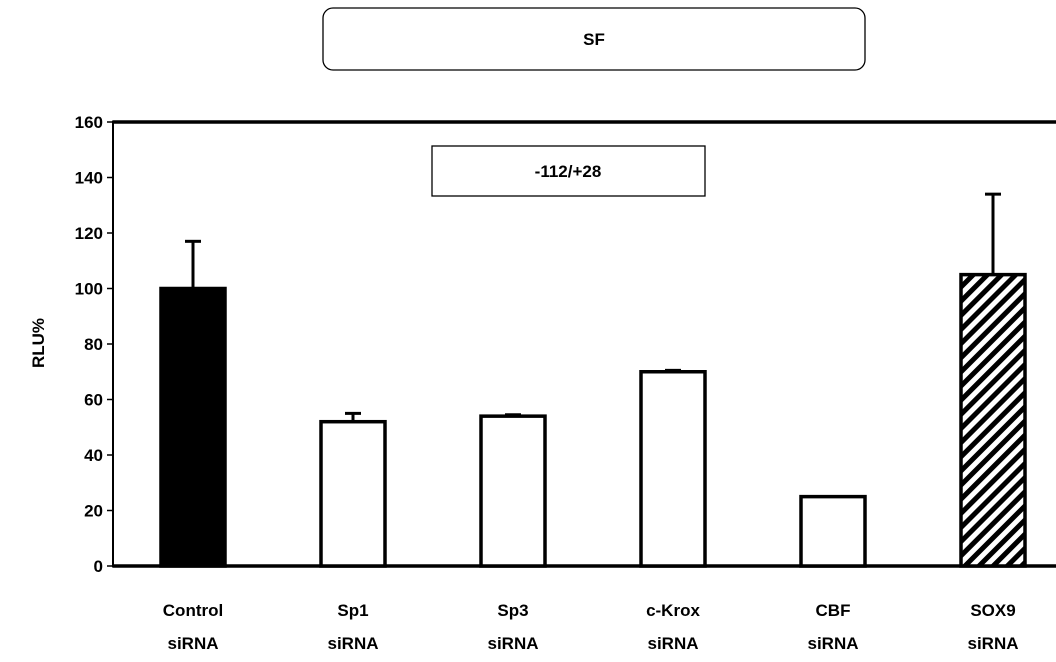  I want to click on y-tick-label: 60, so click(93, 400).